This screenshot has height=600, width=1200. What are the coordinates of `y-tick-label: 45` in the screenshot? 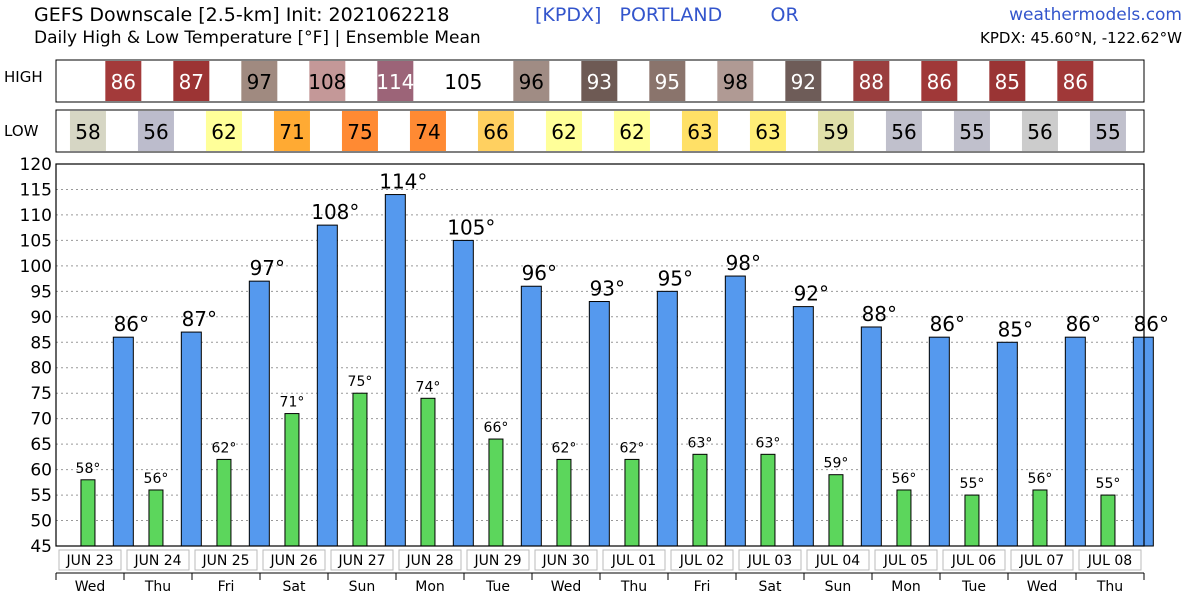 It's located at (41, 547).